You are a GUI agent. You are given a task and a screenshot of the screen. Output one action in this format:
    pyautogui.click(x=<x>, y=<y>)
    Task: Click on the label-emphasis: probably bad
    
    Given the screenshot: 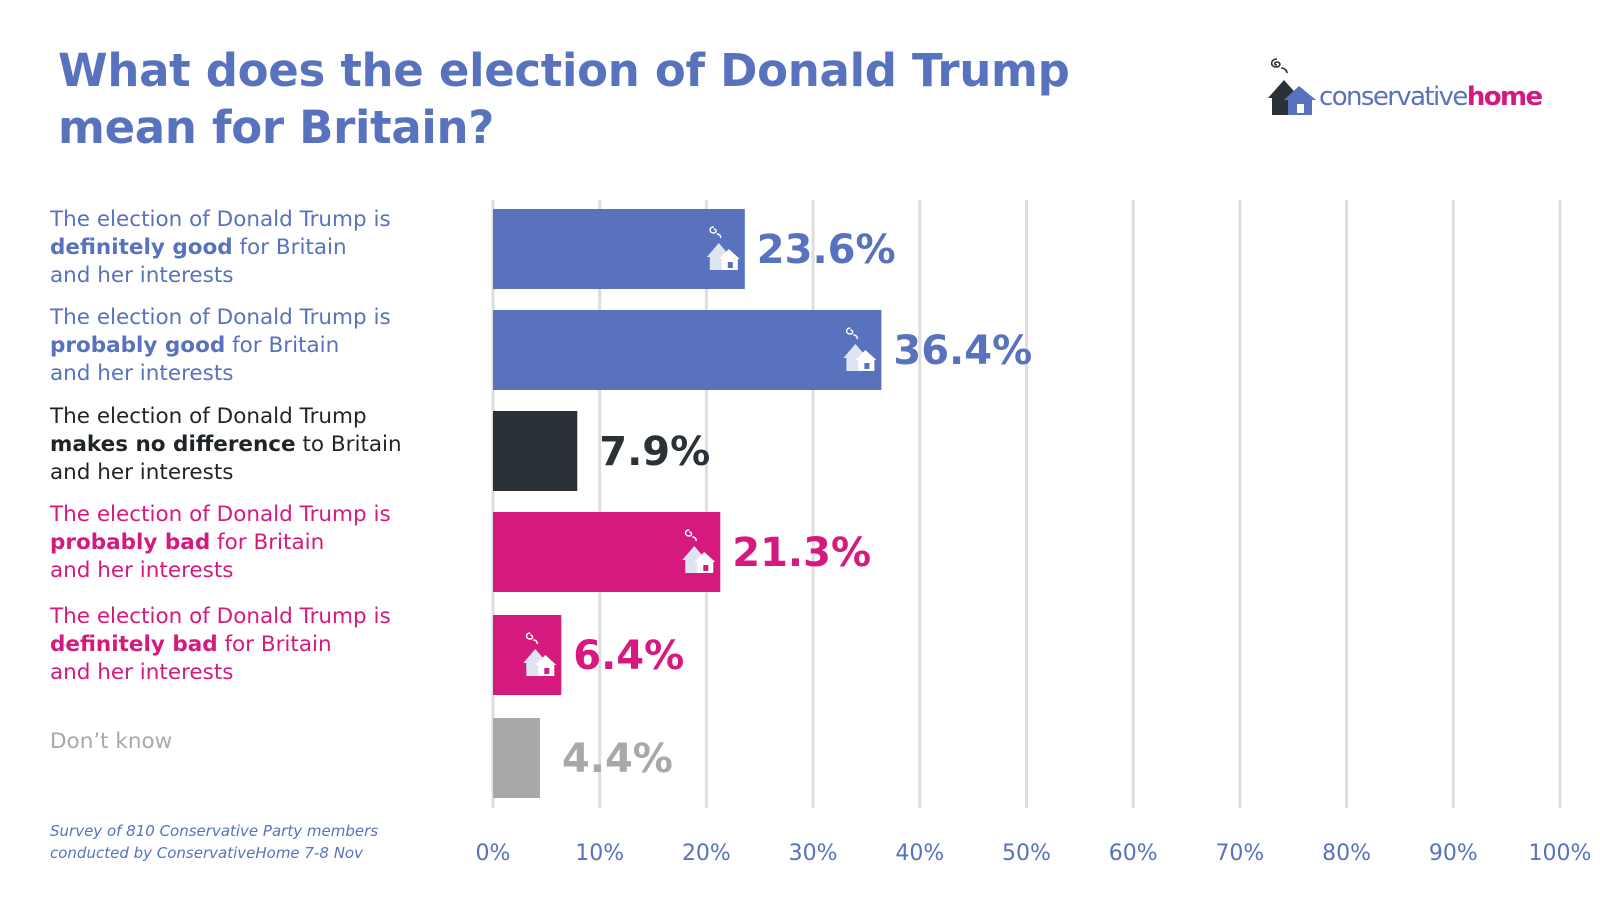 What is the action you would take?
    pyautogui.click(x=130, y=542)
    